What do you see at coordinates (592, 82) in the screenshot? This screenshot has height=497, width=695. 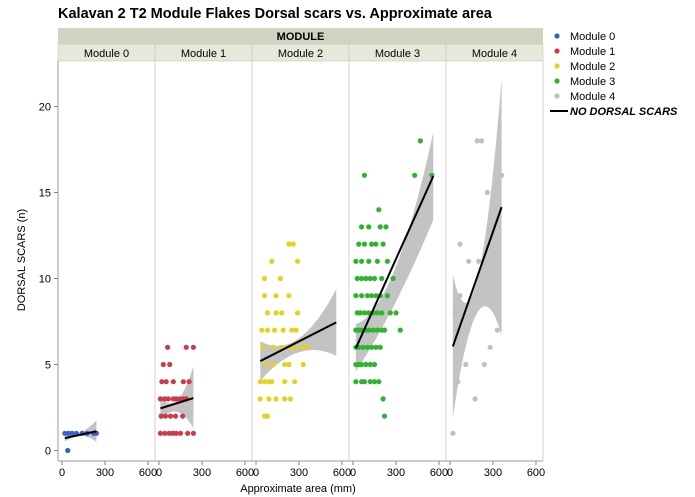 I see `legend-label: Module 3` at bounding box center [592, 82].